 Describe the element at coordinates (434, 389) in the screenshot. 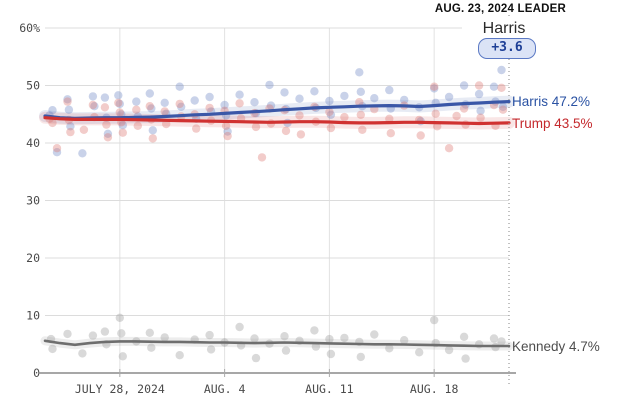

I see `x-tick-label: AUG. 18` at that location.